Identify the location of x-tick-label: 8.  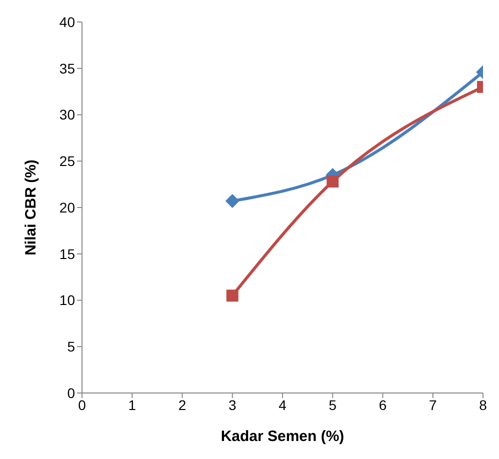
(483, 404).